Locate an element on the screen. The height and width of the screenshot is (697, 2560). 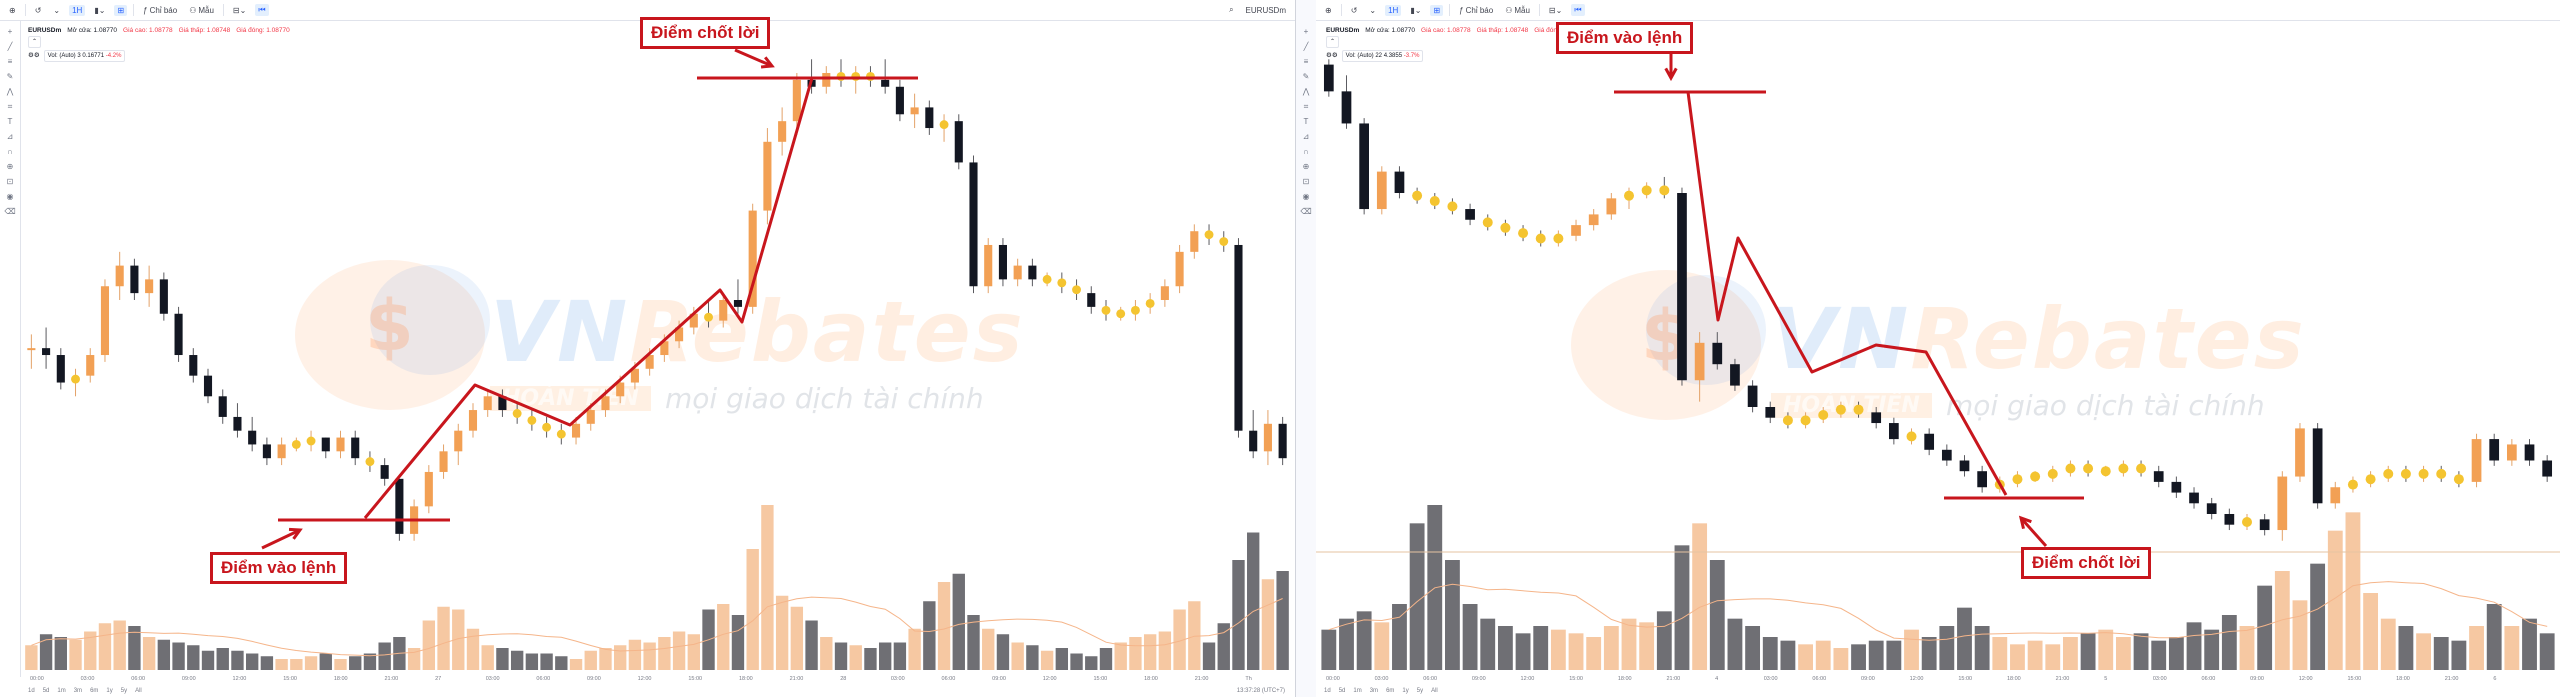
toolbar-divider is located at coordinates (134, 10).